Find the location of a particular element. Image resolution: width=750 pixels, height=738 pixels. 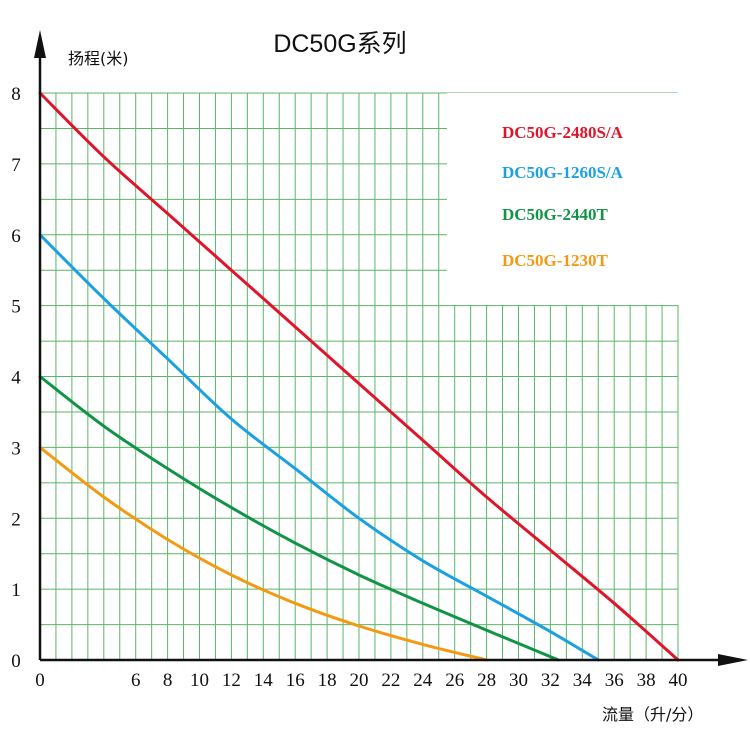

x-tick-label: 26 is located at coordinates (454, 680).